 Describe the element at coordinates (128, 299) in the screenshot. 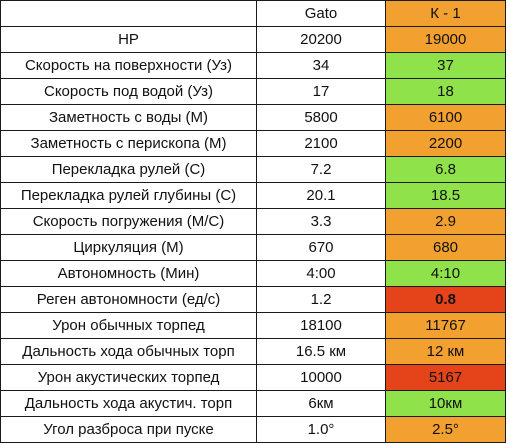

I see `row-label-cell: Реген автономности (ед/с)` at that location.